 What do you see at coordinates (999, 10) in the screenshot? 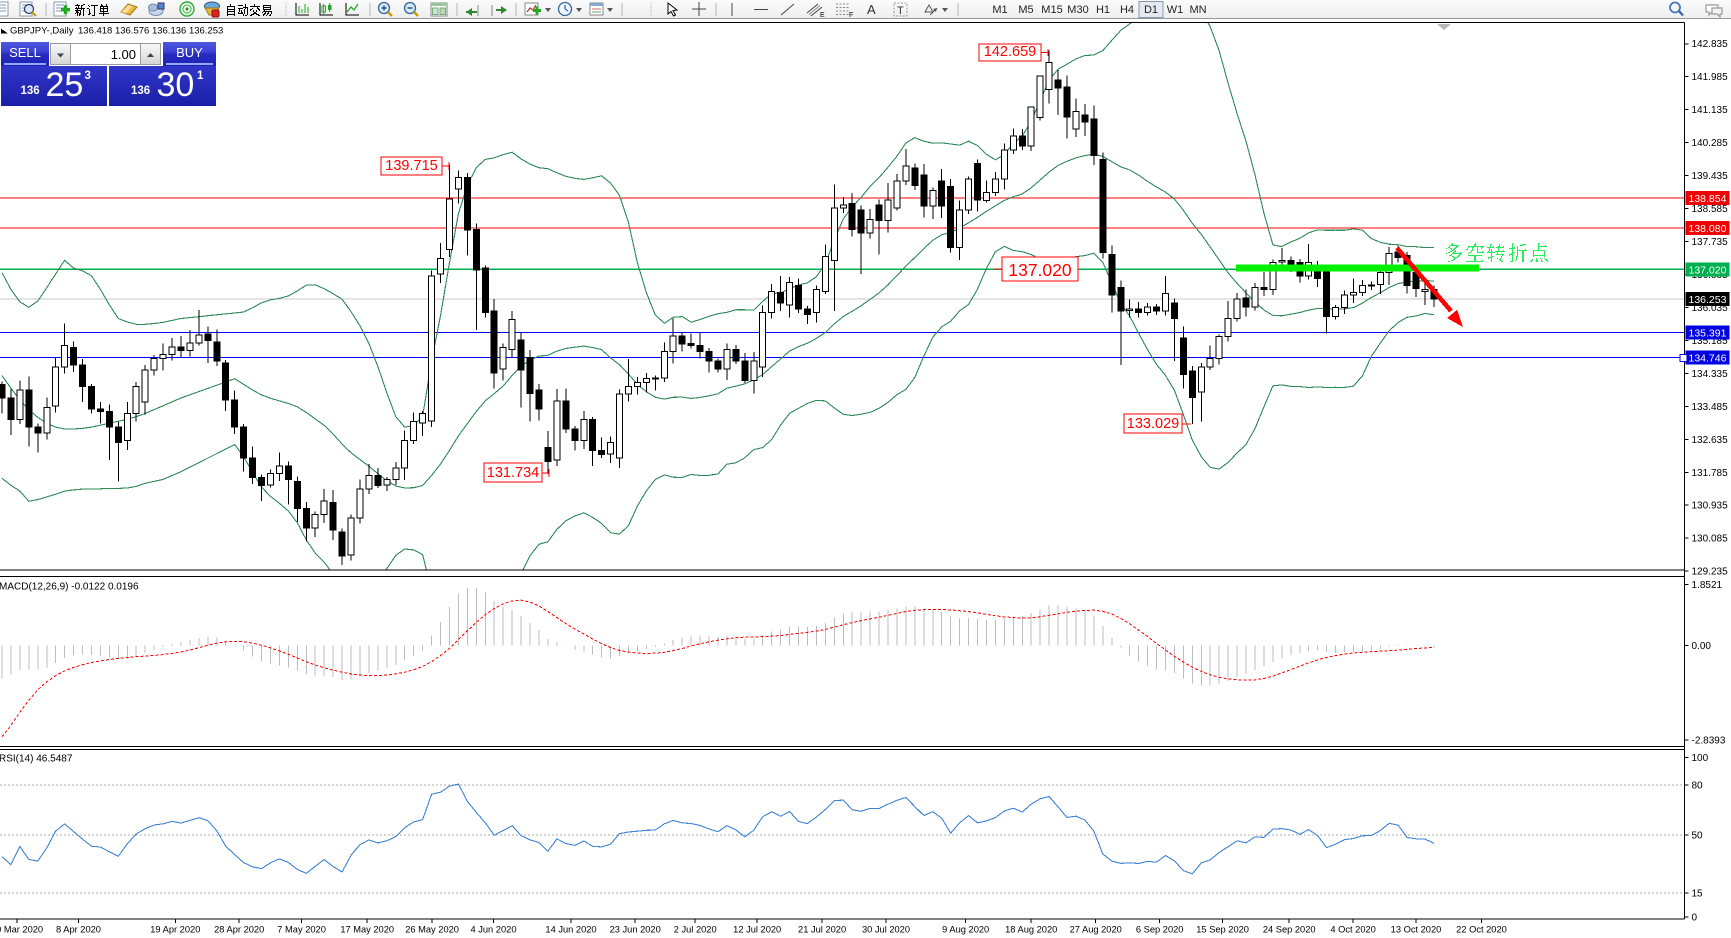
I see `svg-text: M1` at bounding box center [999, 10].